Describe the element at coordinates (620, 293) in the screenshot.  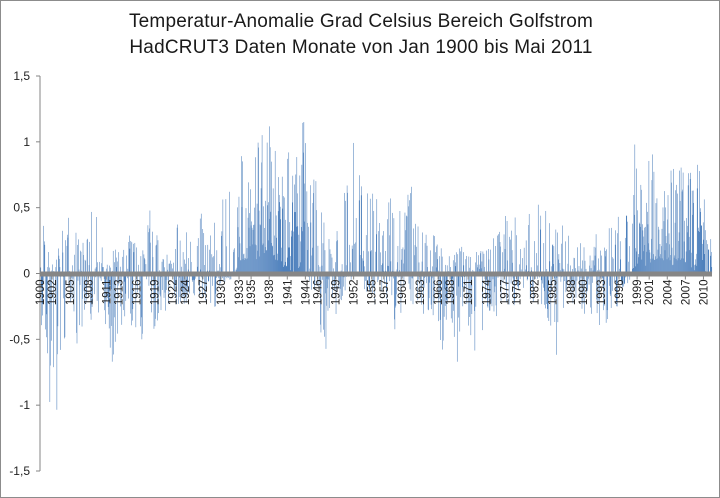
I see `x-tick-label: 1996` at that location.